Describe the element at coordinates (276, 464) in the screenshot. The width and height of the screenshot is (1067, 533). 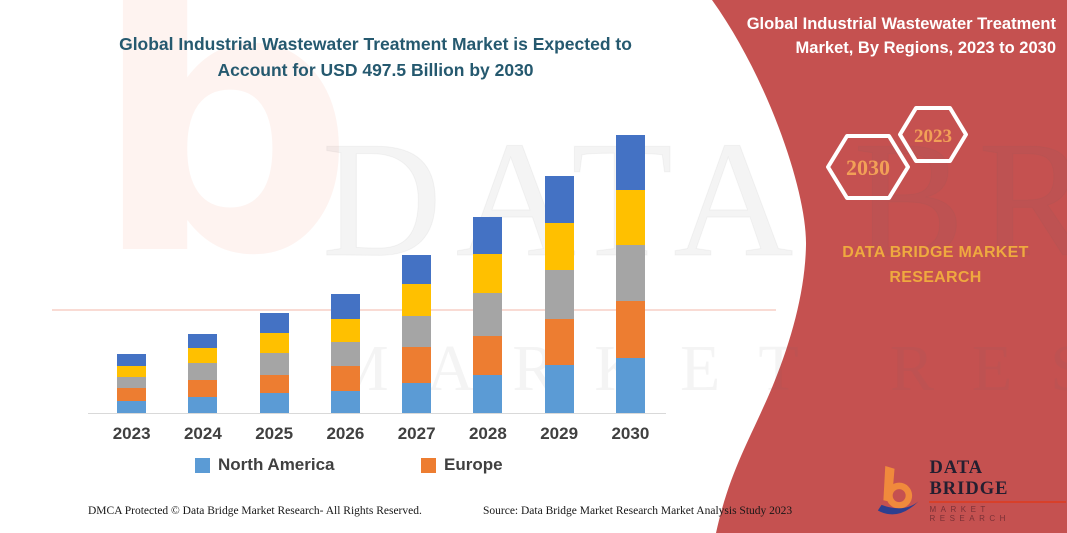
I see `legend-label: North America` at that location.